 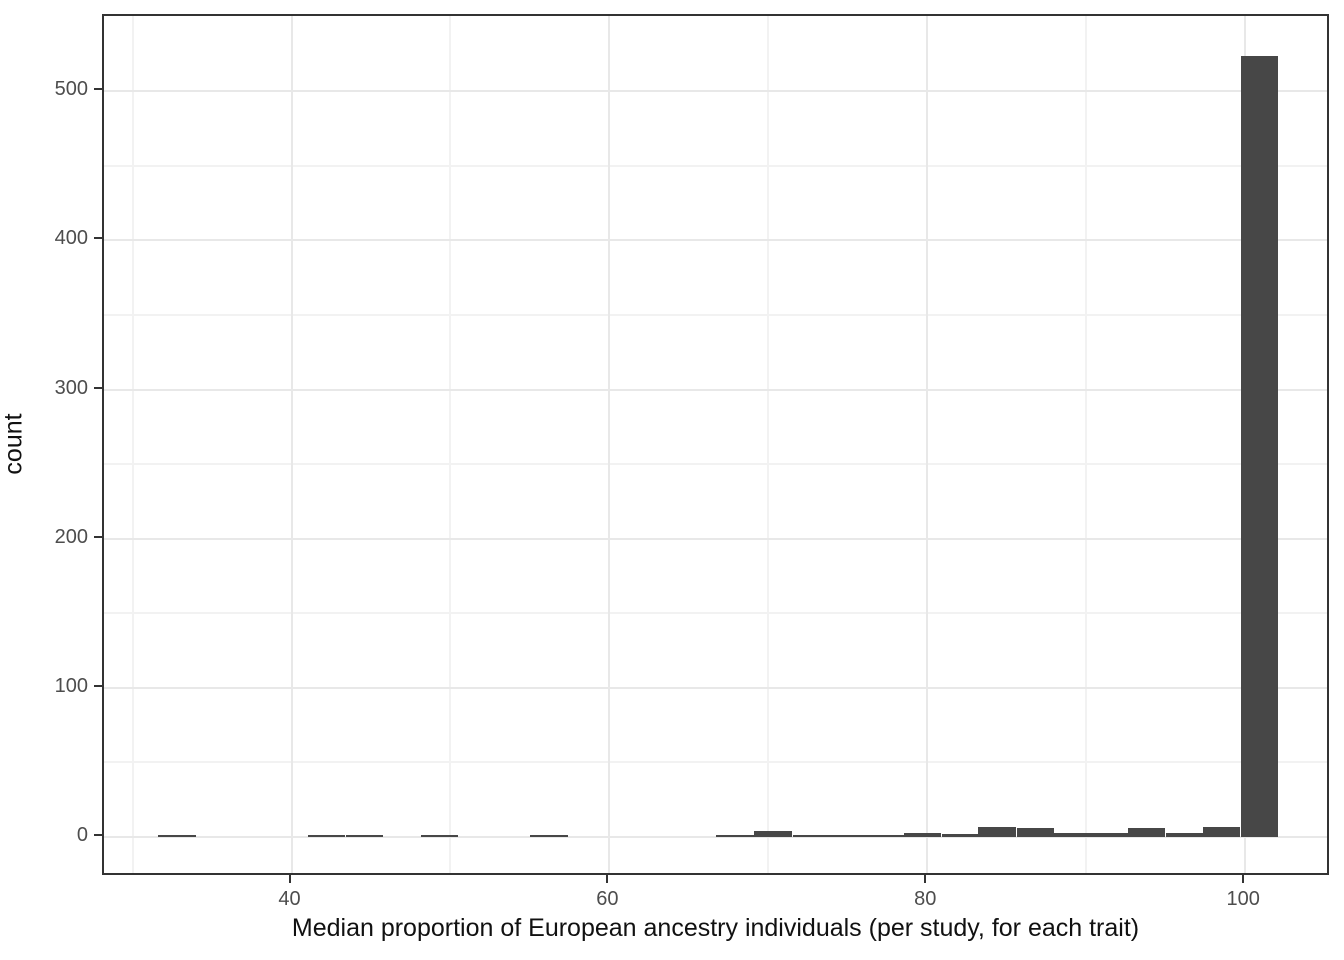 I want to click on y-axis-title: count, so click(x=14, y=444).